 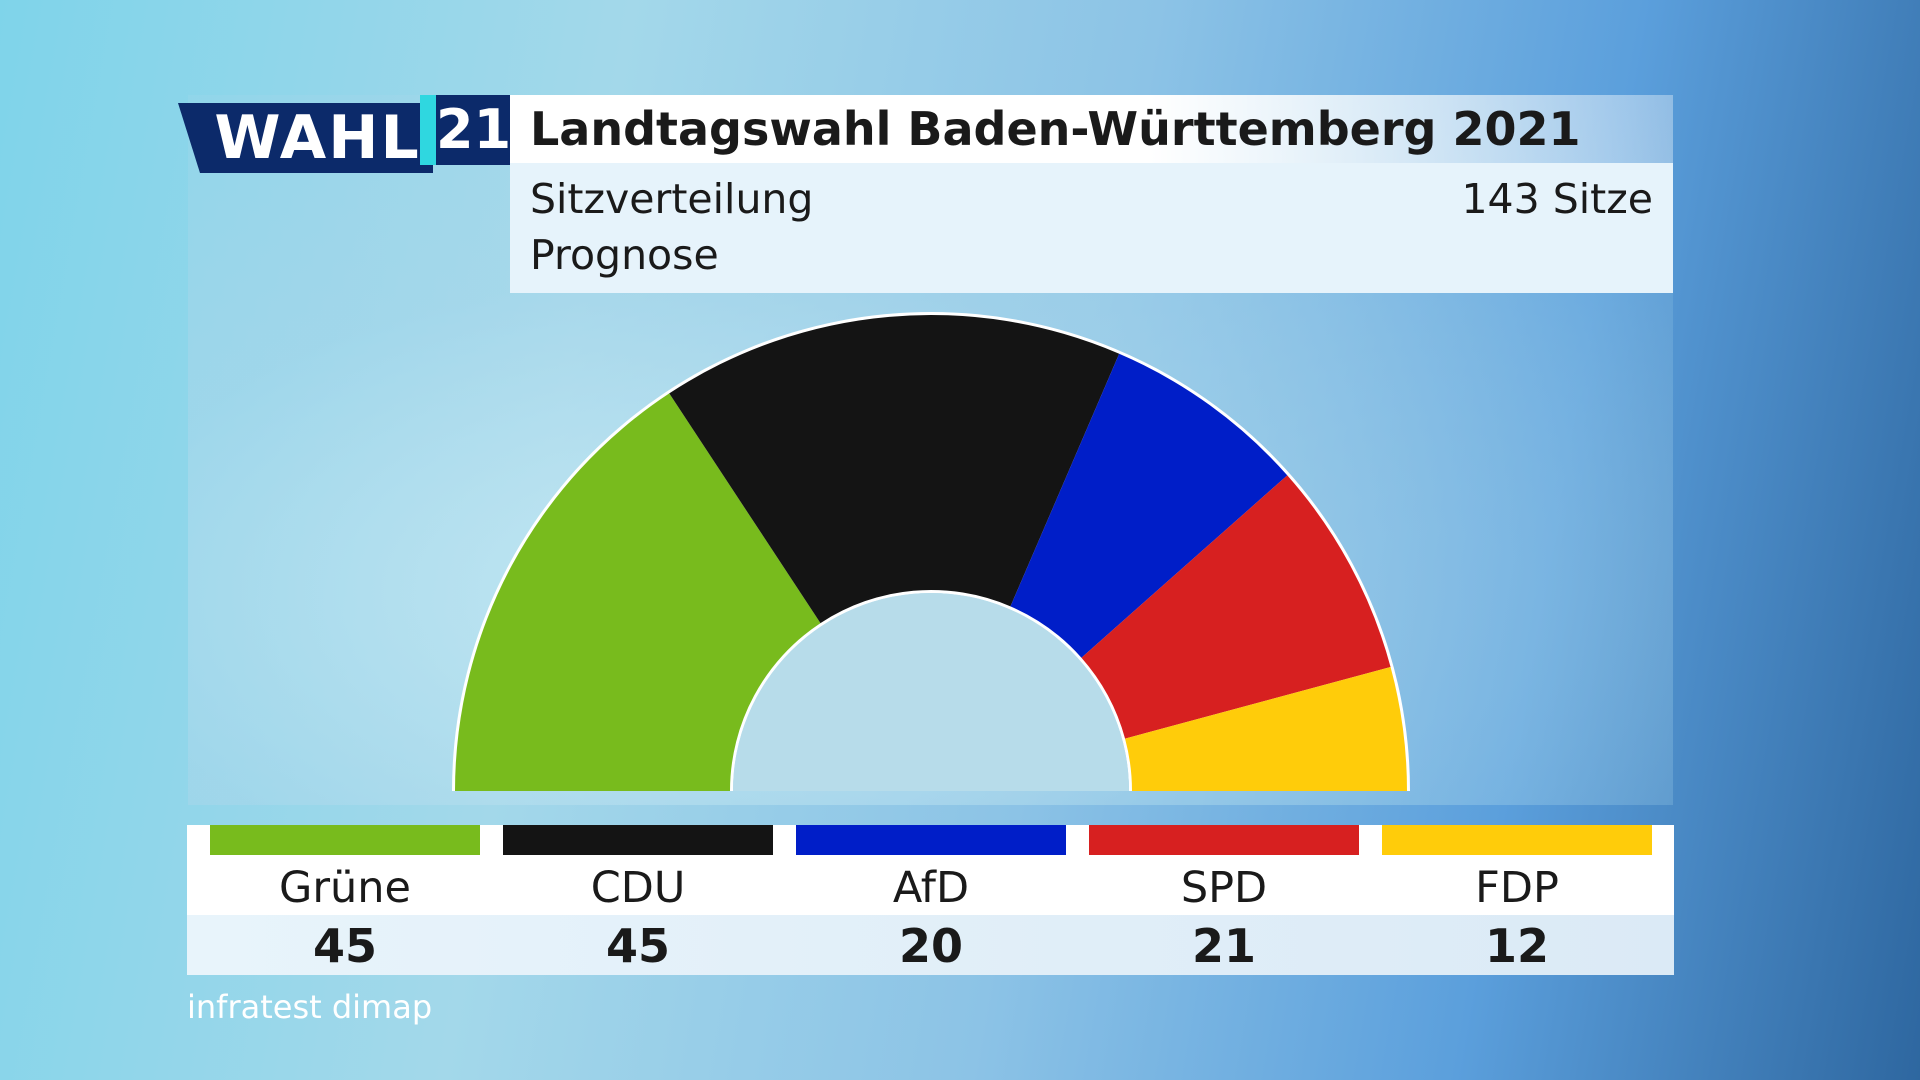 What do you see at coordinates (310, 1007) in the screenshot?
I see `source-label: infratest dimap` at bounding box center [310, 1007].